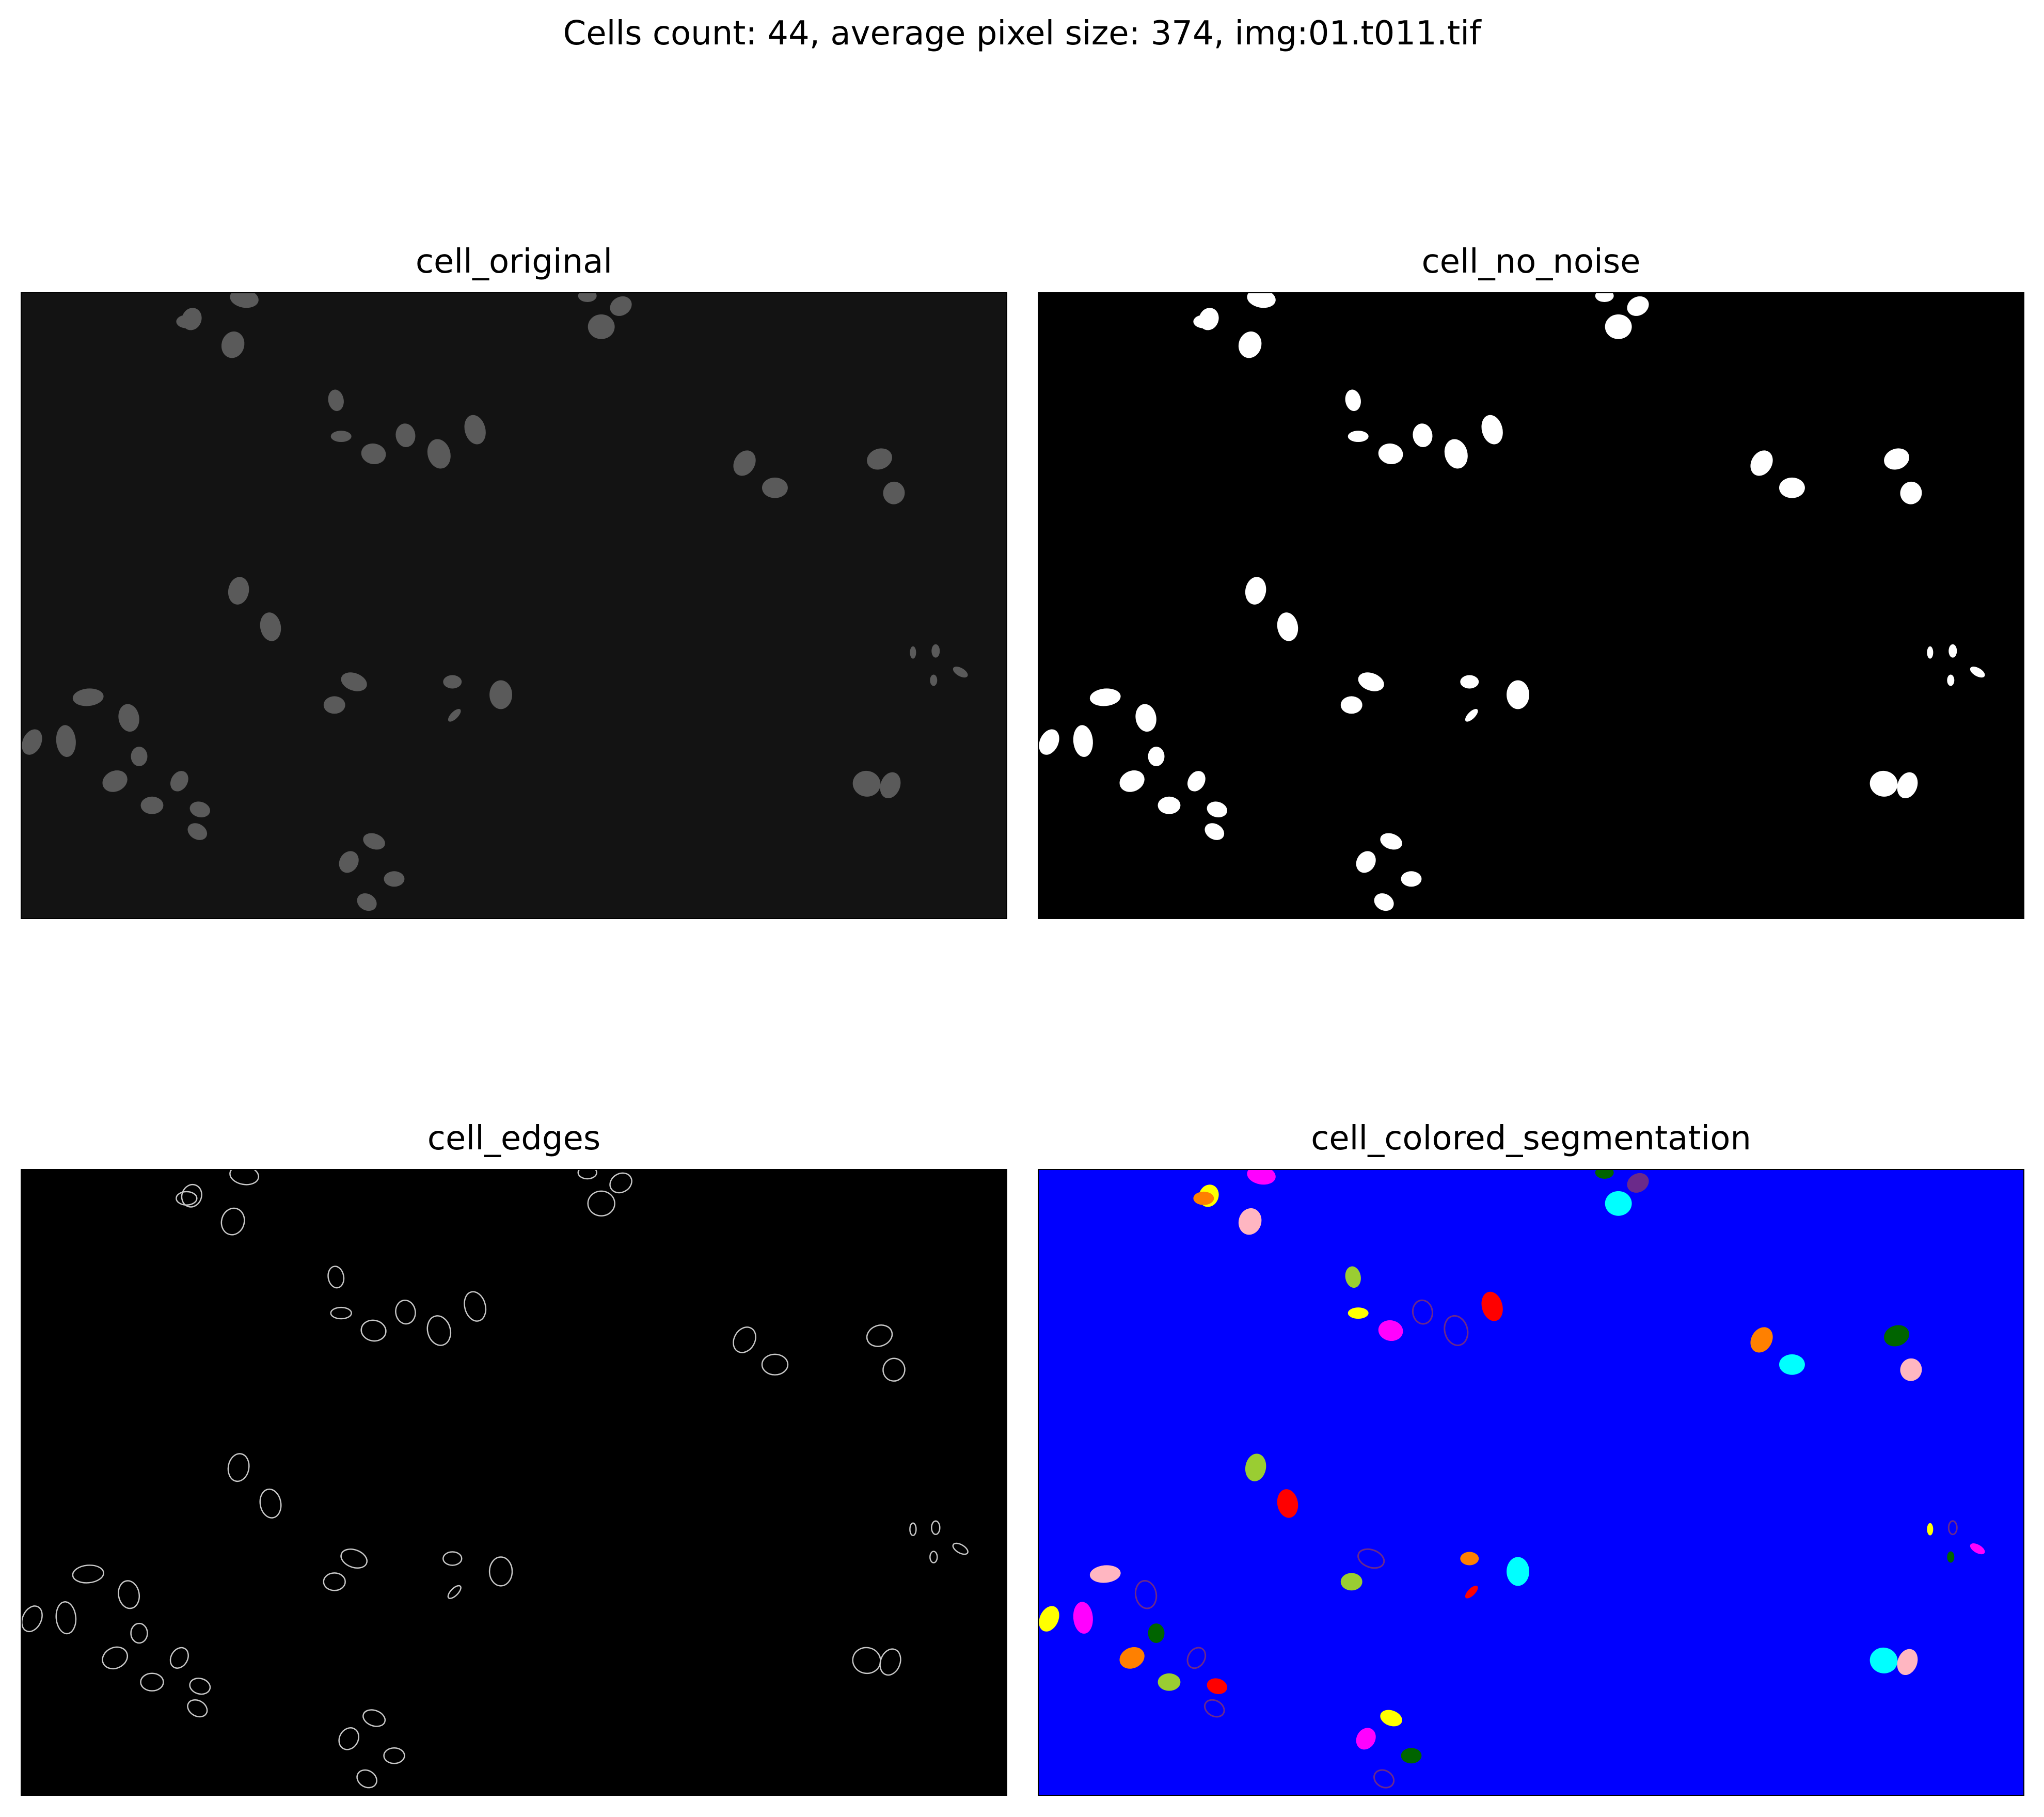 This screenshot has width=2044, height=1817. Describe the element at coordinates (1531, 262) in the screenshot. I see `panel-title-cell-no-noise: cell_no_noise` at that location.